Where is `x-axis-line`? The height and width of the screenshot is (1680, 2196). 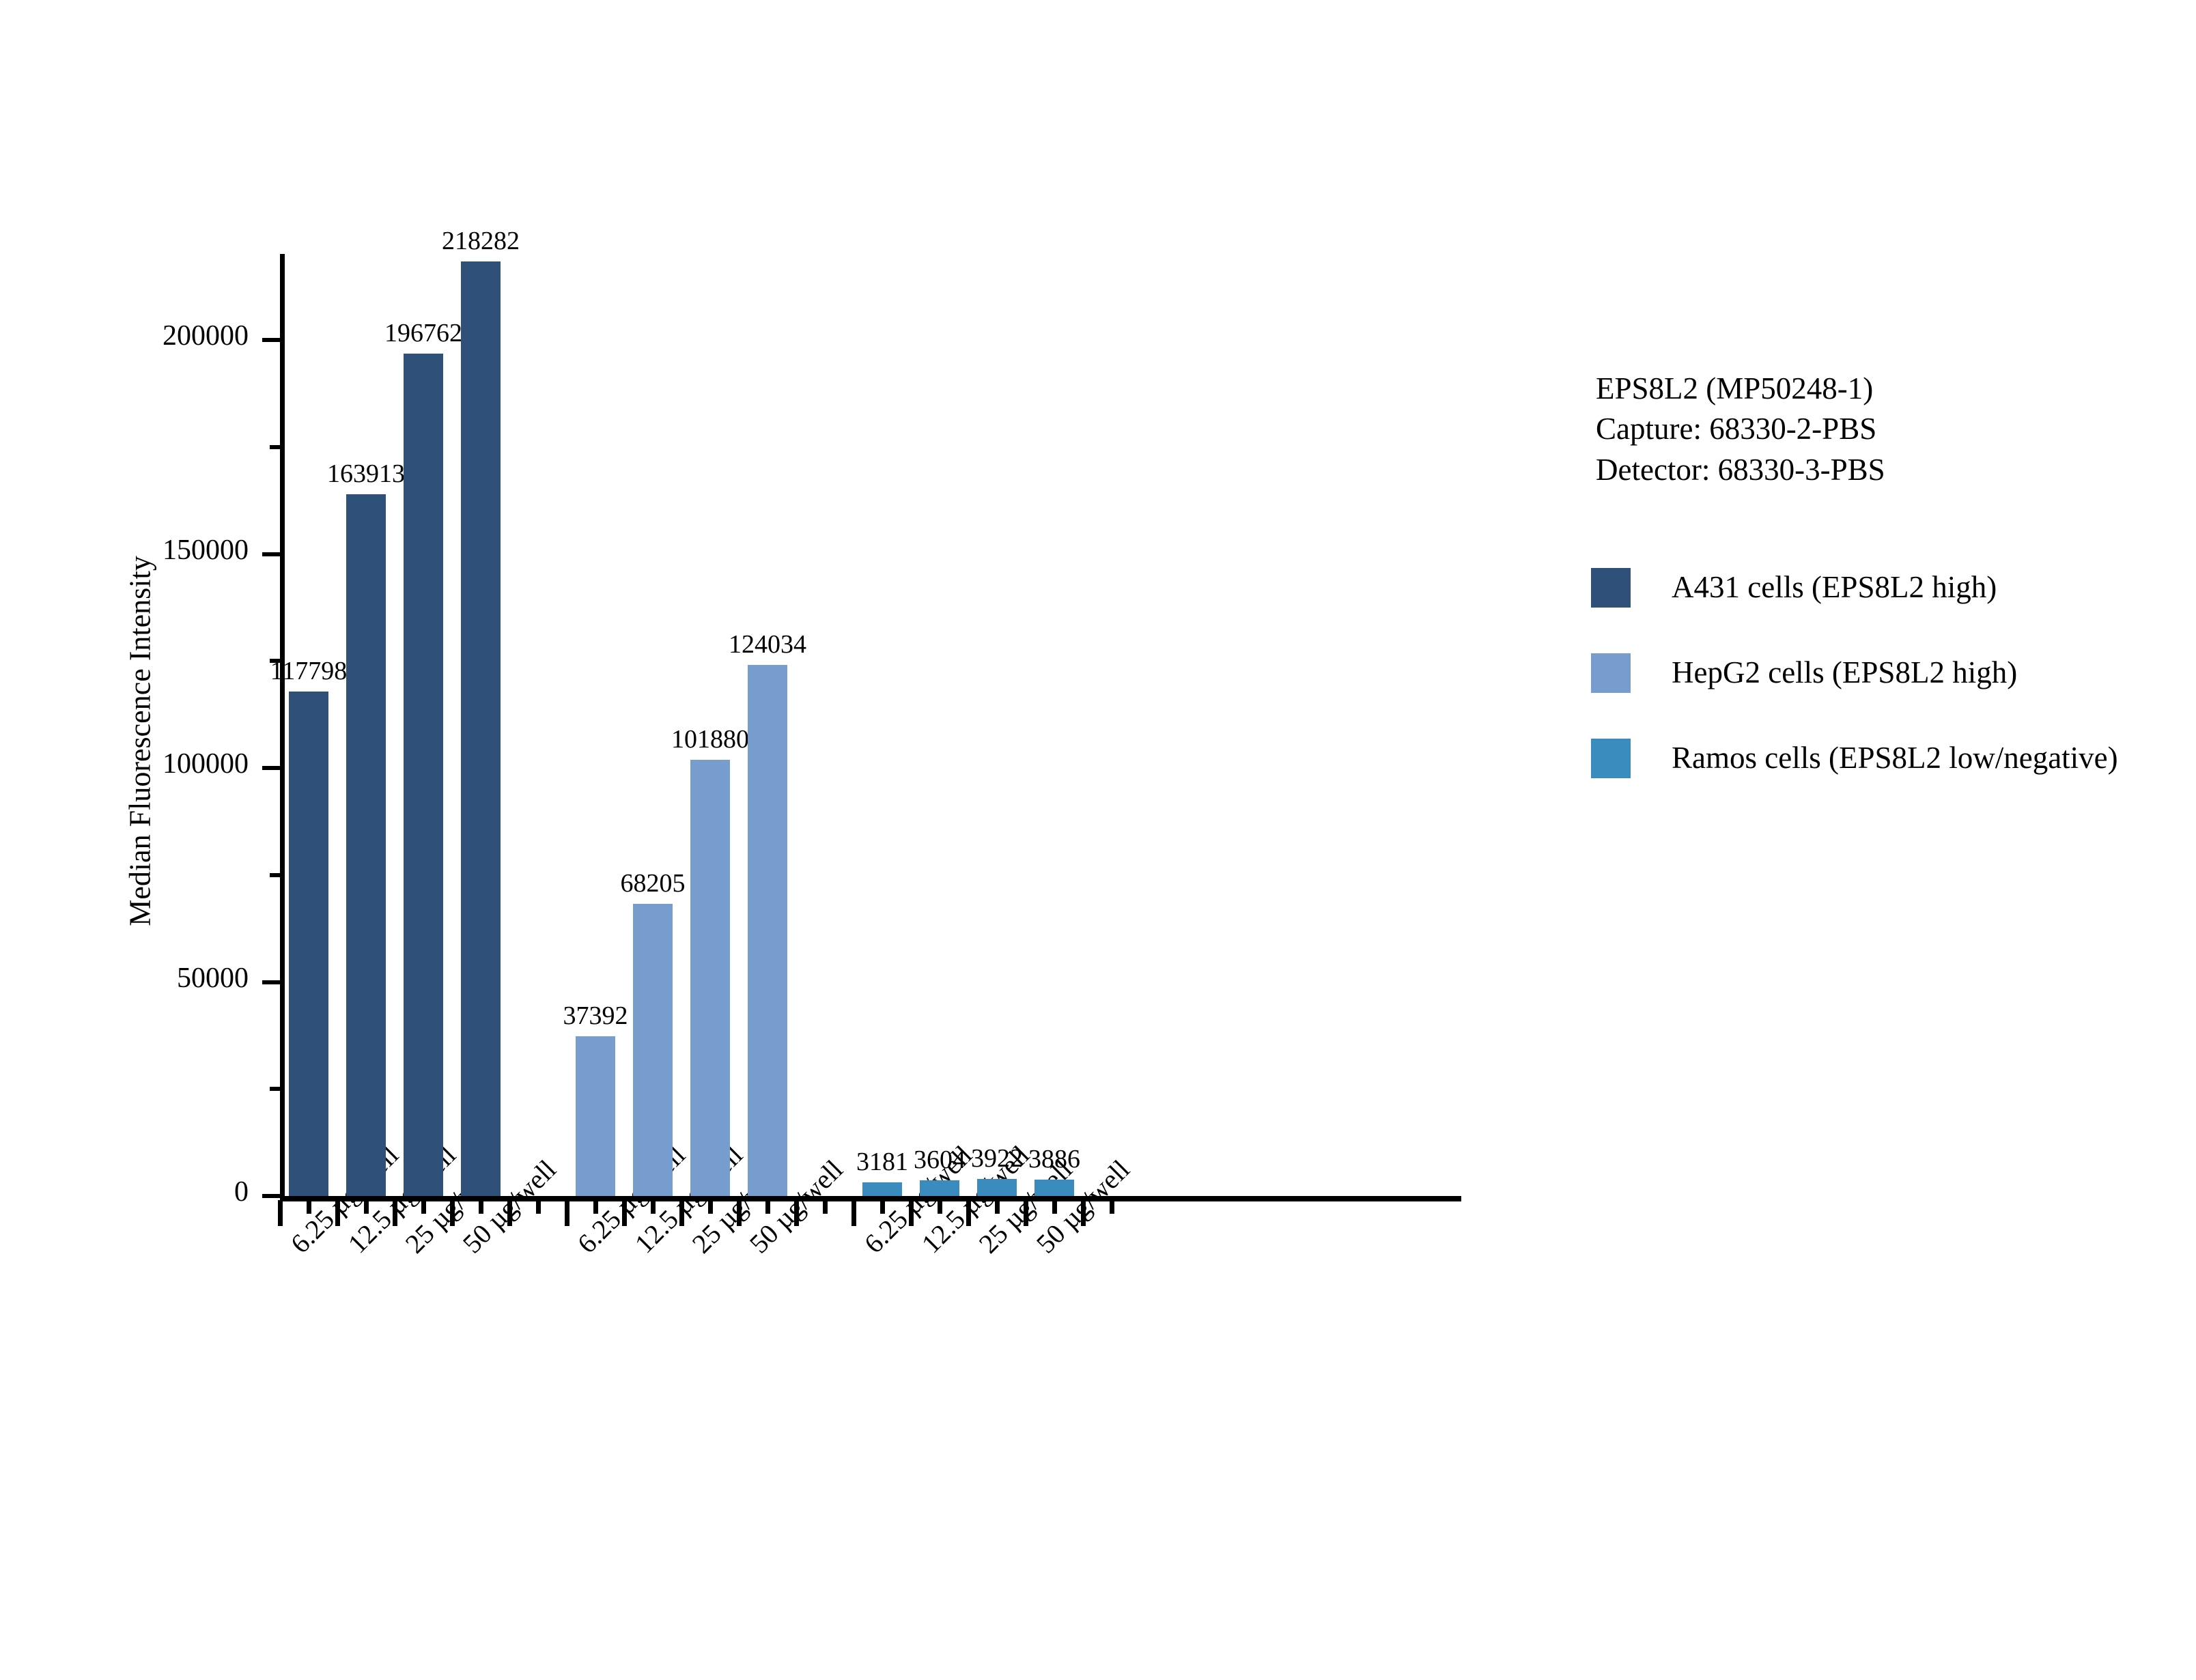
x-axis-line is located at coordinates (870, 1198).